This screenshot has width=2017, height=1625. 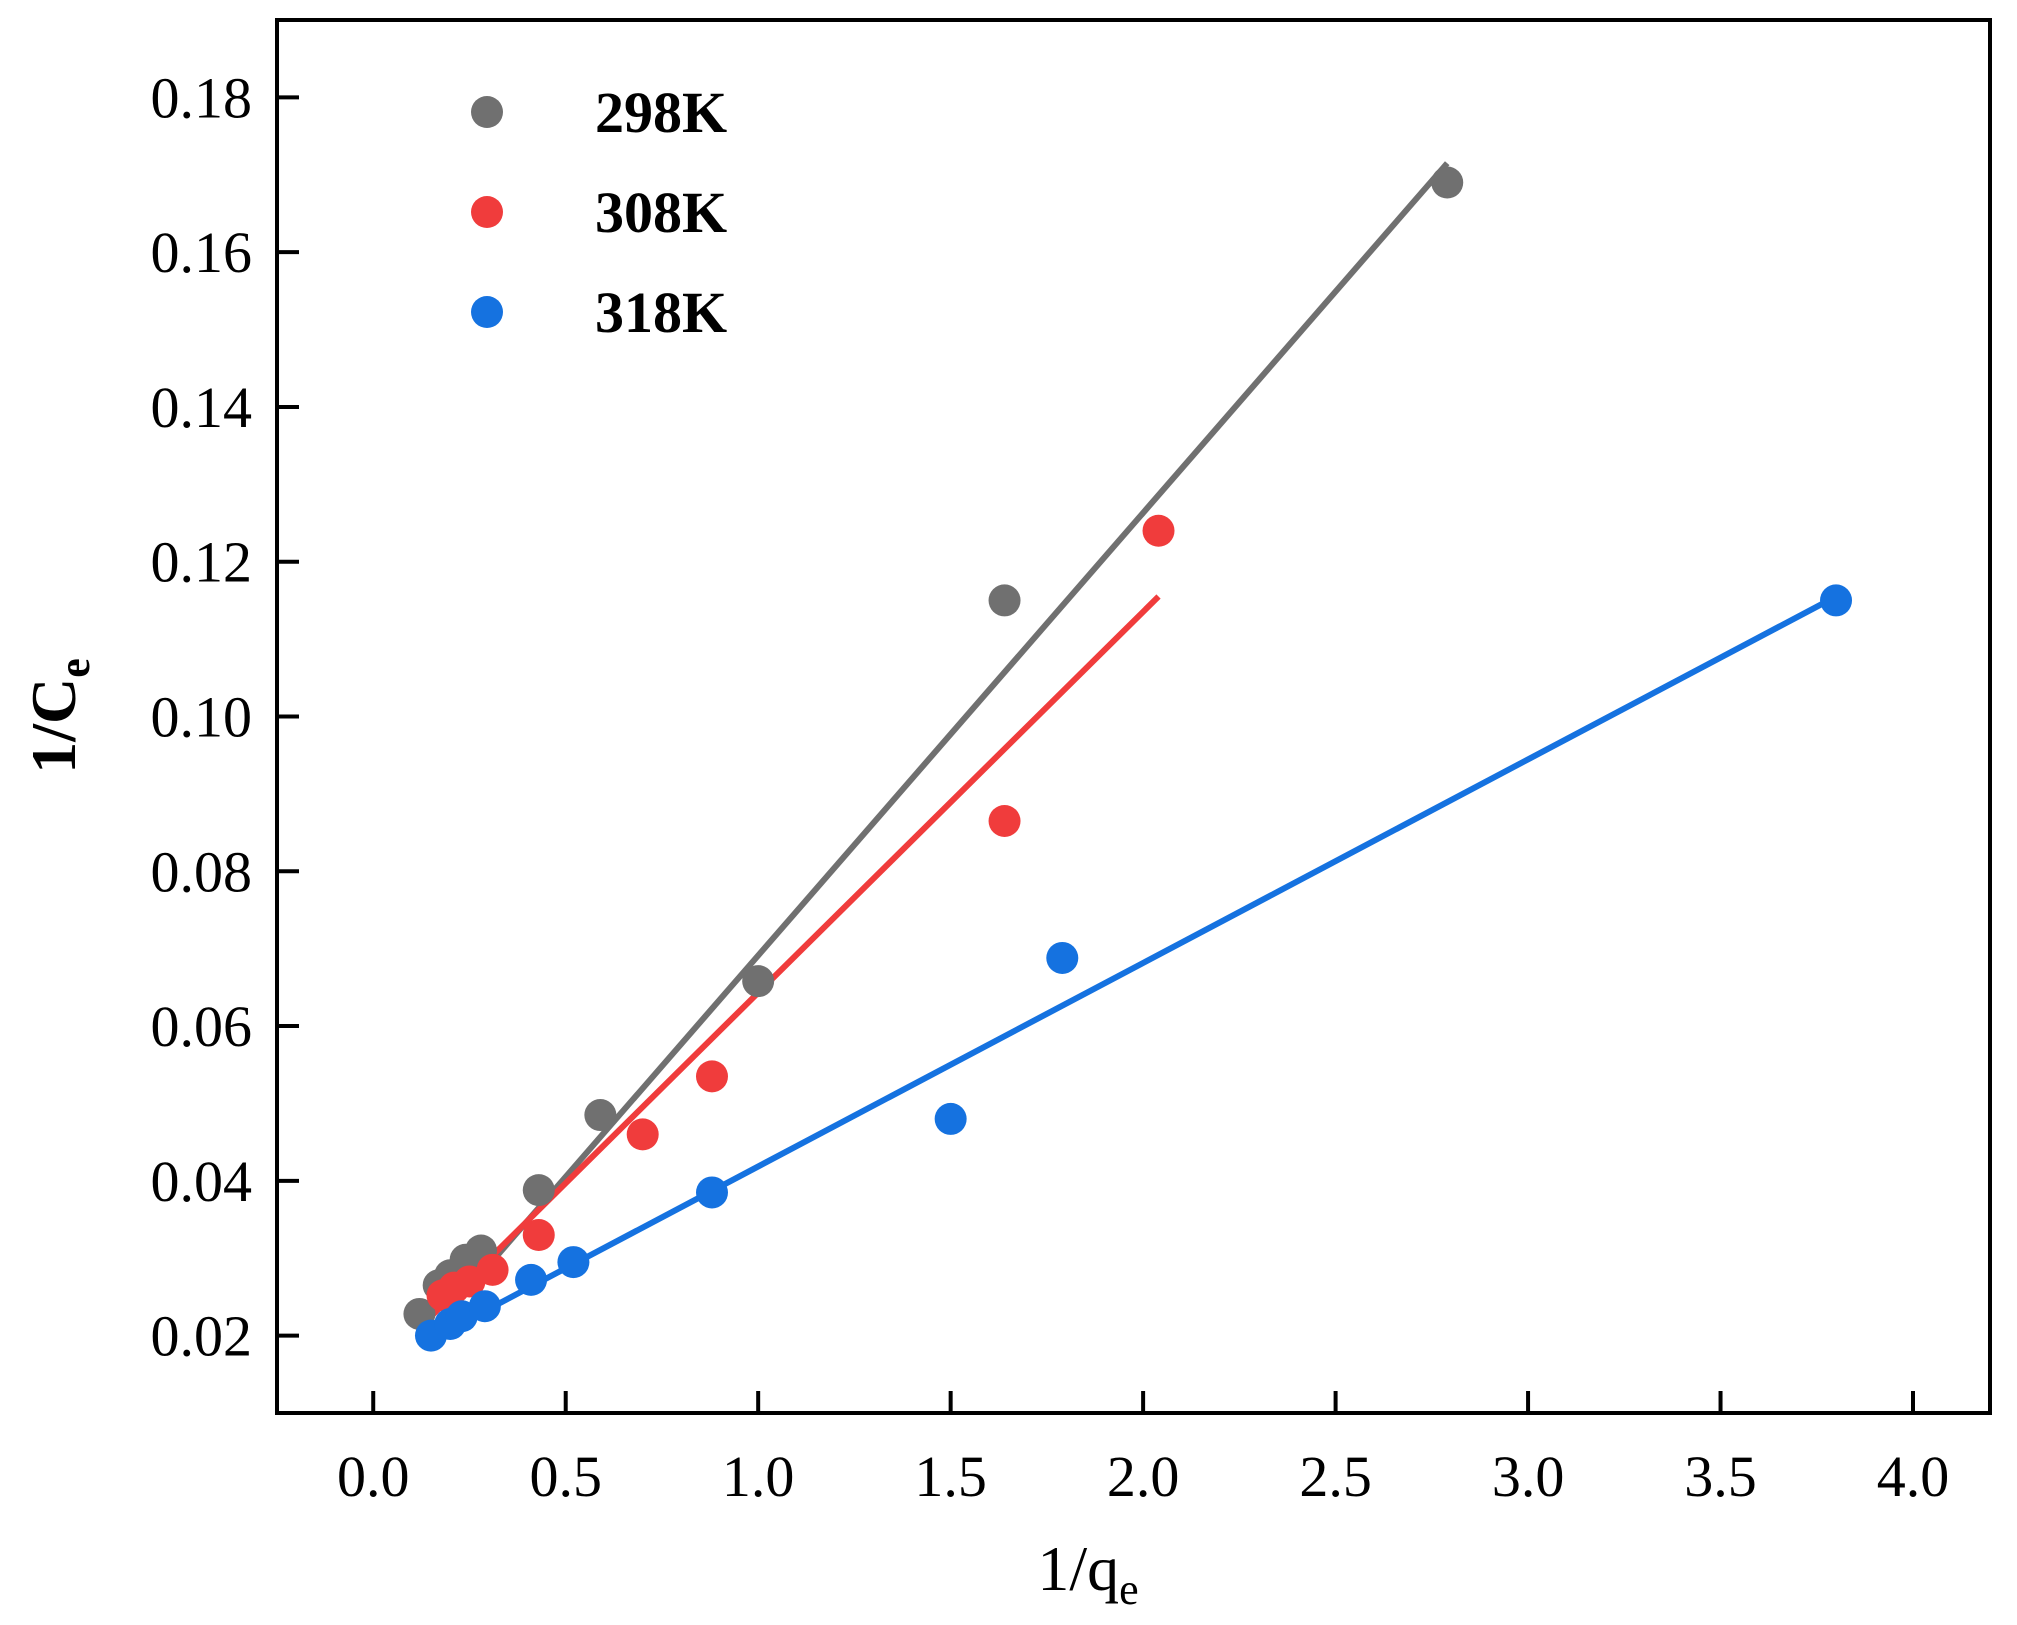 I want to click on x-tick-label: 2.5, so click(x=1335, y=1476).